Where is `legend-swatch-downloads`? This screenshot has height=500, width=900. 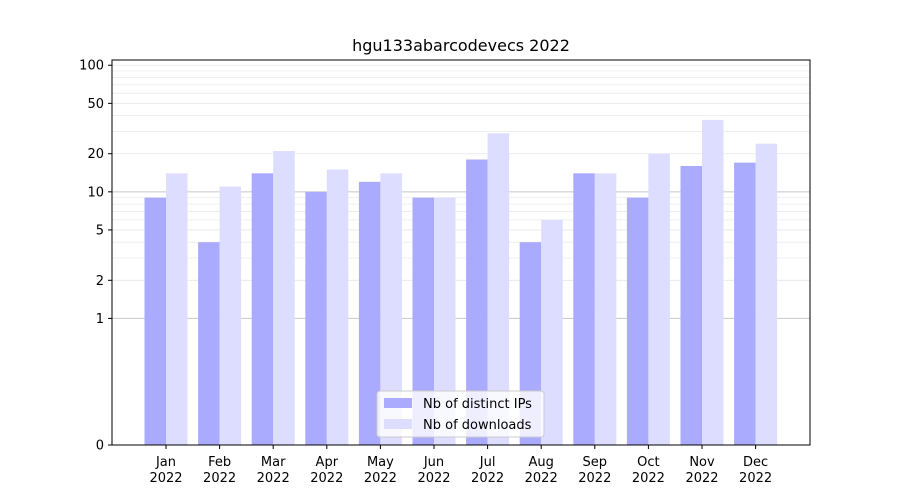 legend-swatch-downloads is located at coordinates (398, 424).